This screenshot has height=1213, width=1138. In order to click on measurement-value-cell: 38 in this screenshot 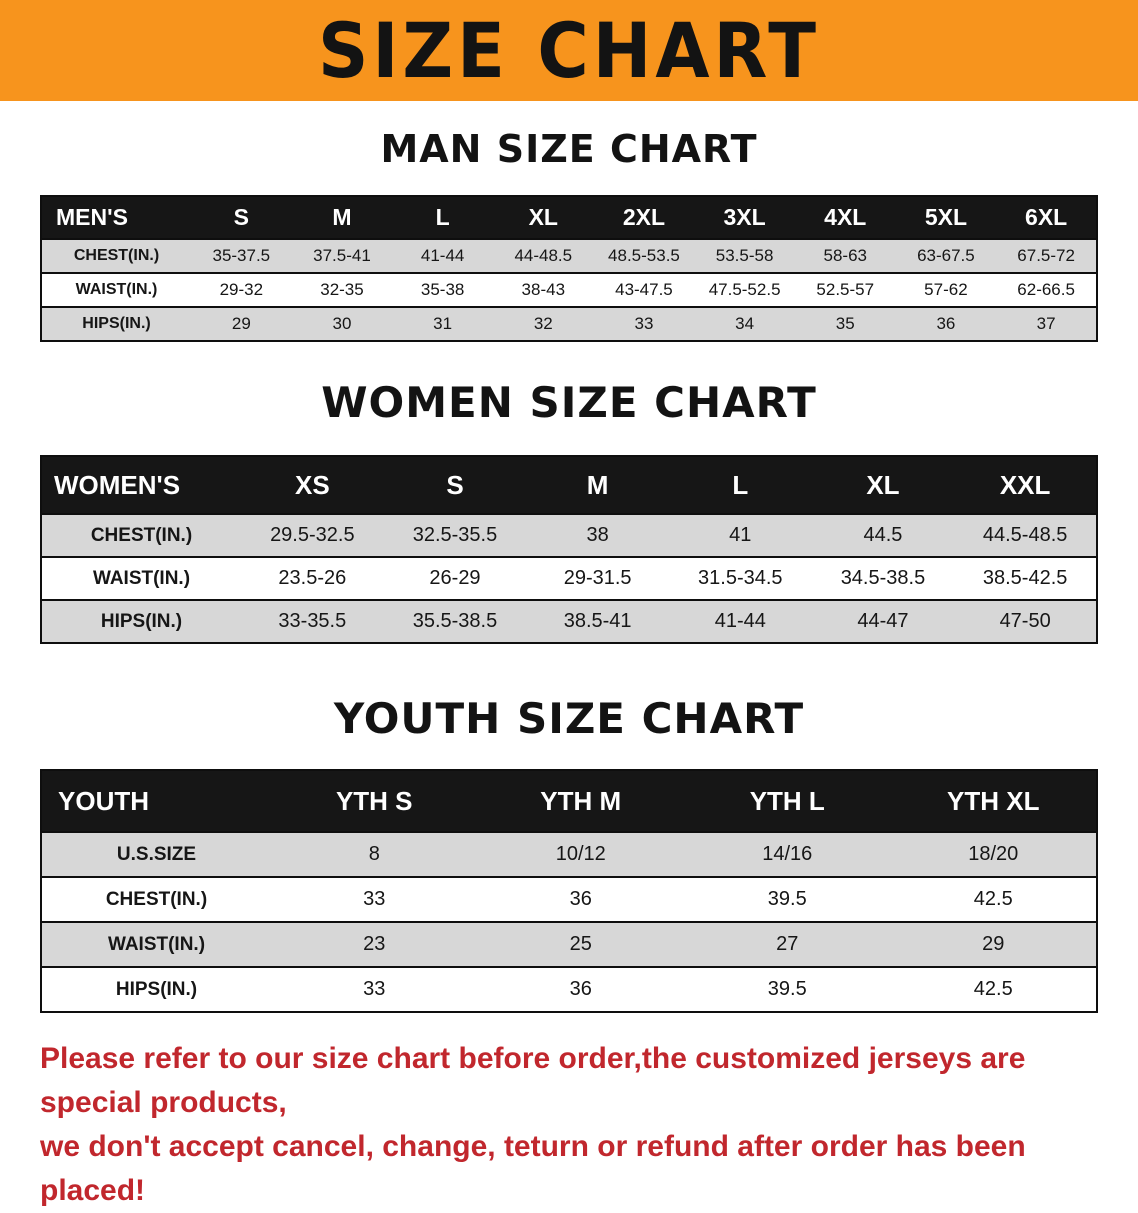, I will do `click(597, 535)`.